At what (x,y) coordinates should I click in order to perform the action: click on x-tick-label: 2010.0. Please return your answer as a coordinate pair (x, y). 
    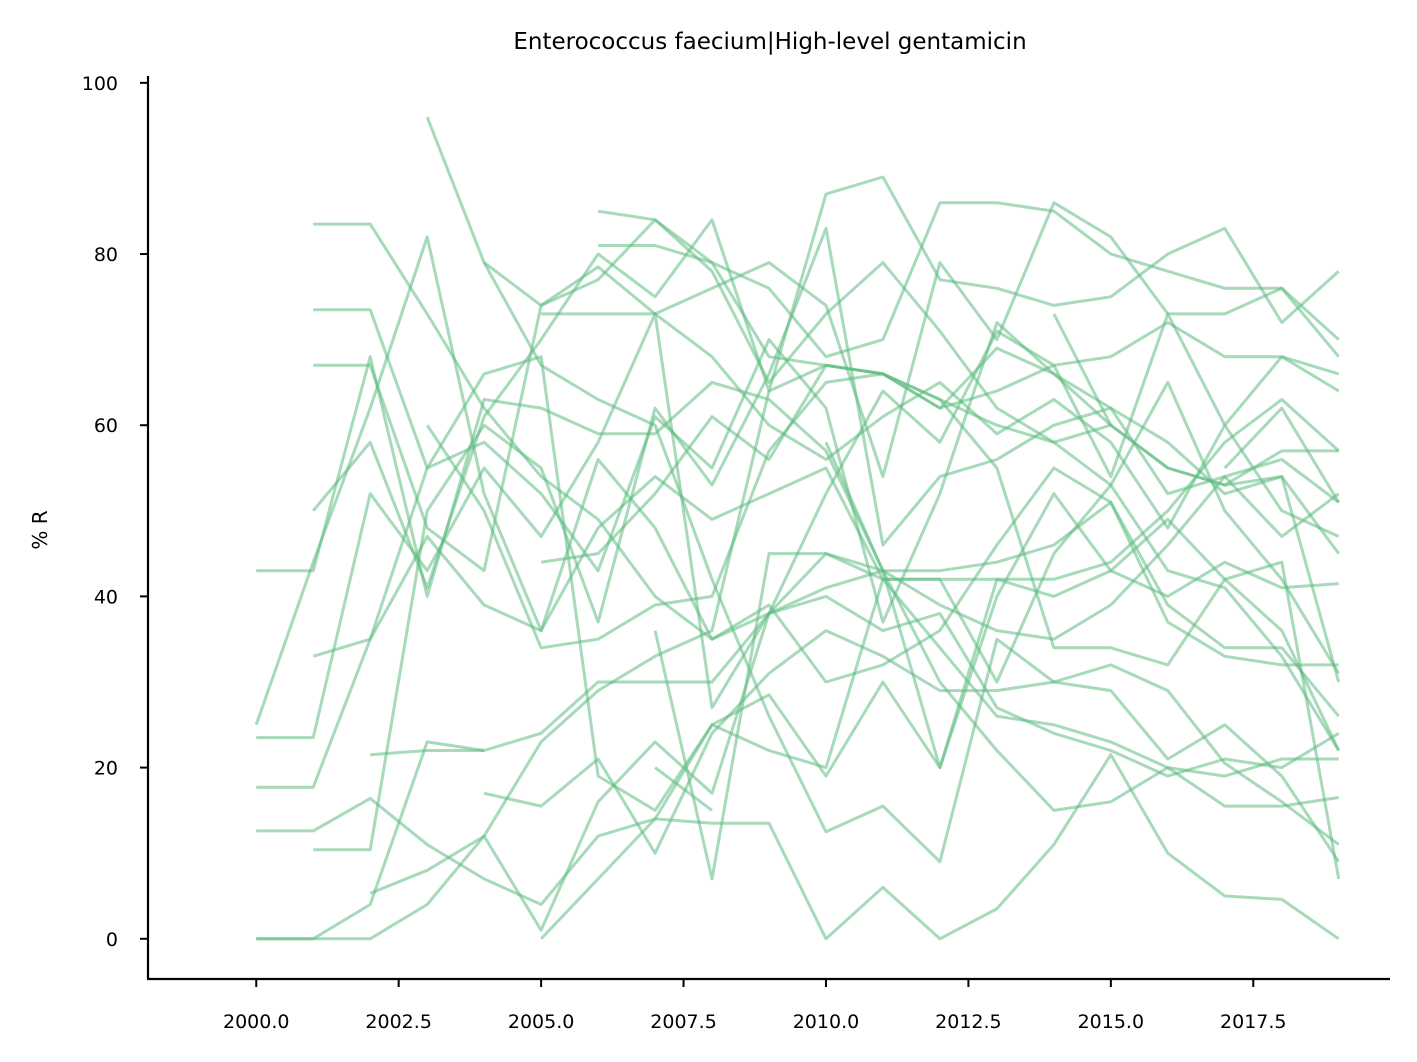
    Looking at the image, I should click on (826, 1022).